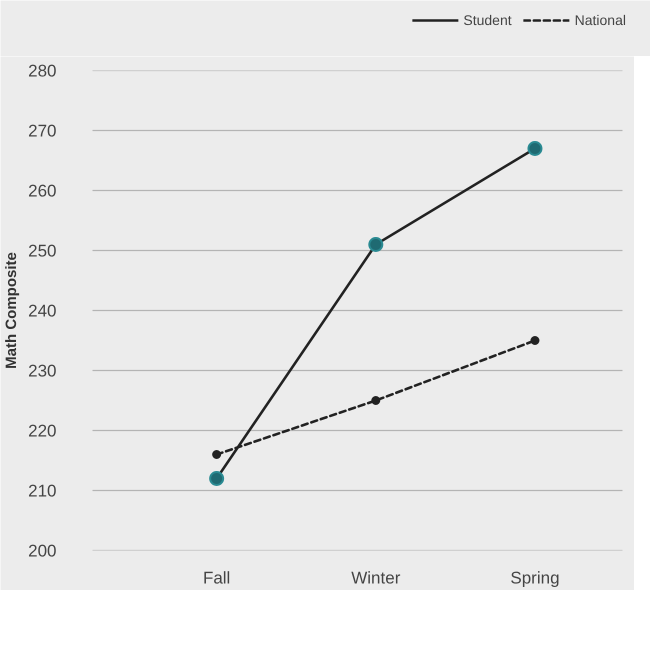 The height and width of the screenshot is (652, 658). What do you see at coordinates (42, 71) in the screenshot?
I see `y-tick-label: 280` at bounding box center [42, 71].